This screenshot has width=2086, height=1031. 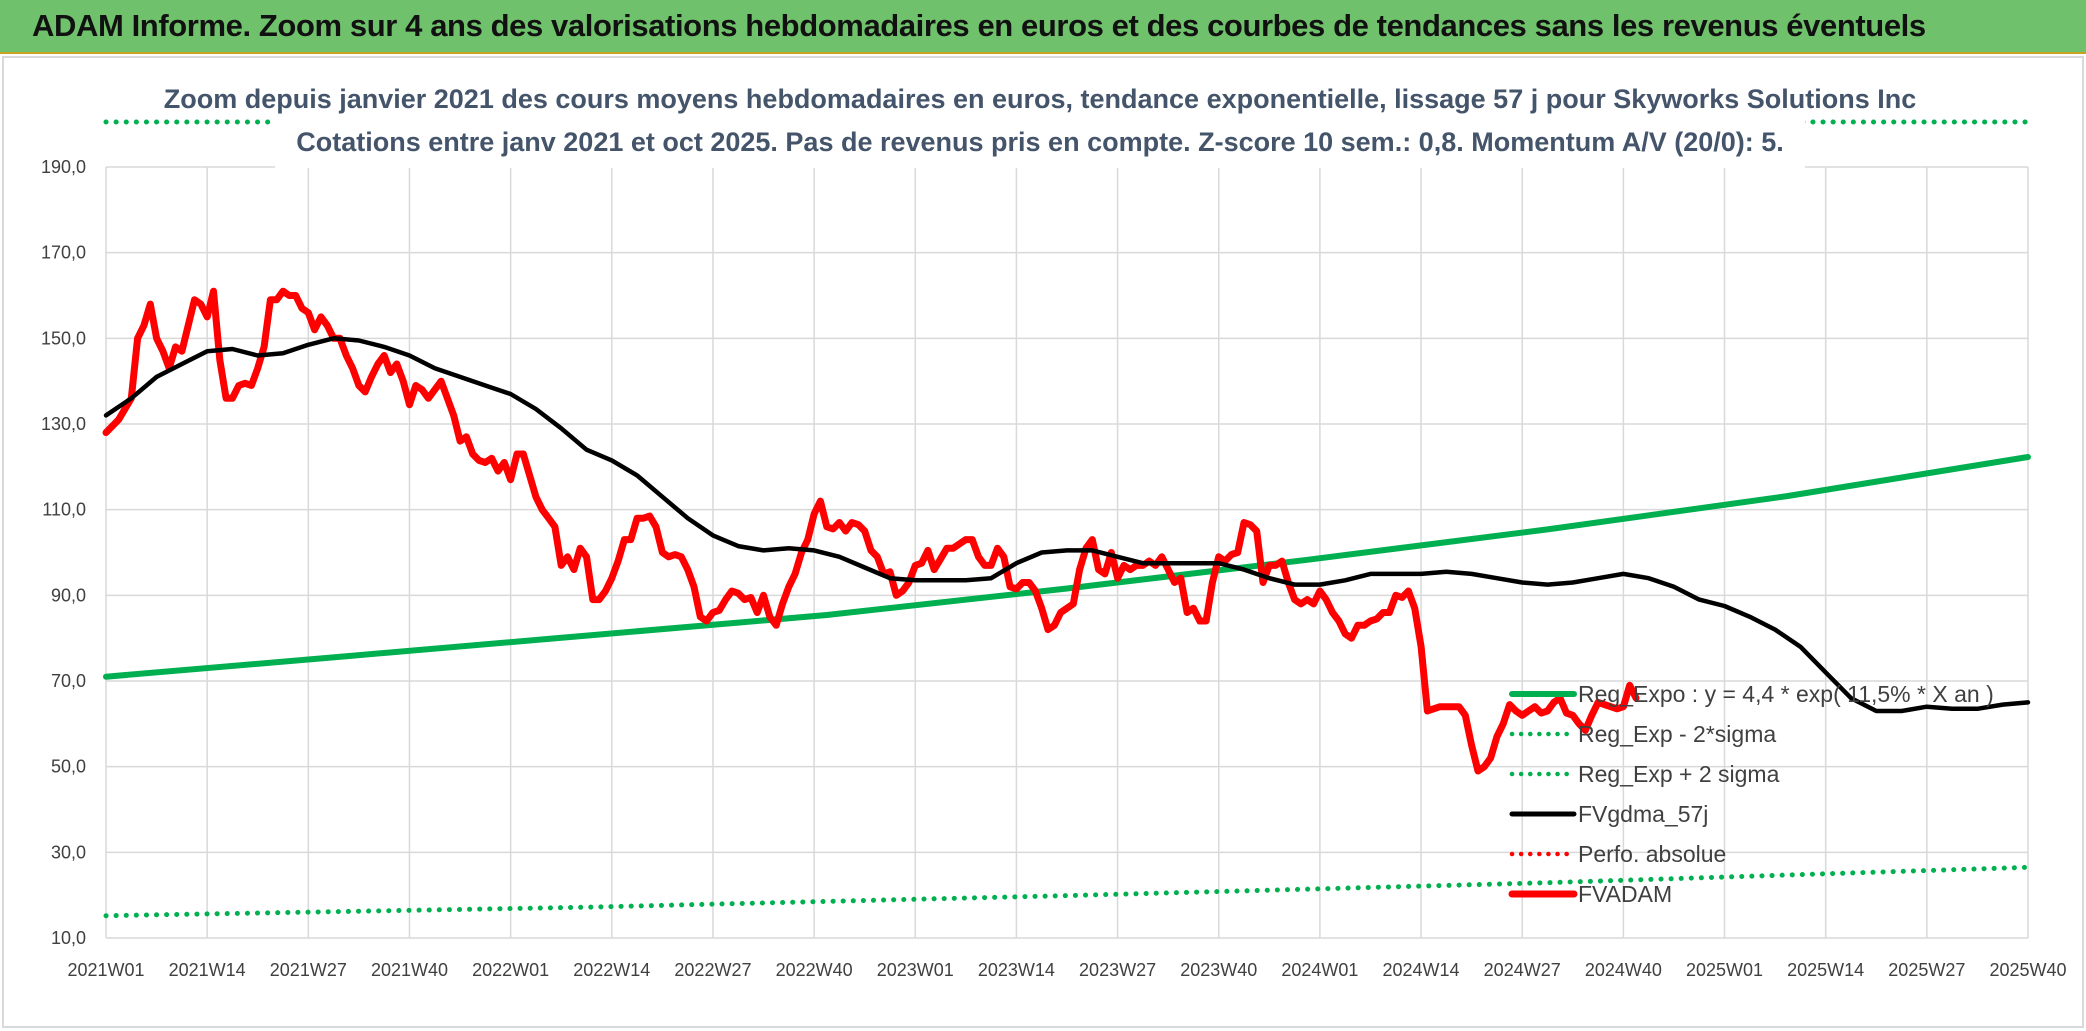 What do you see at coordinates (68, 767) in the screenshot?
I see `y-tick-label: 50,0` at bounding box center [68, 767].